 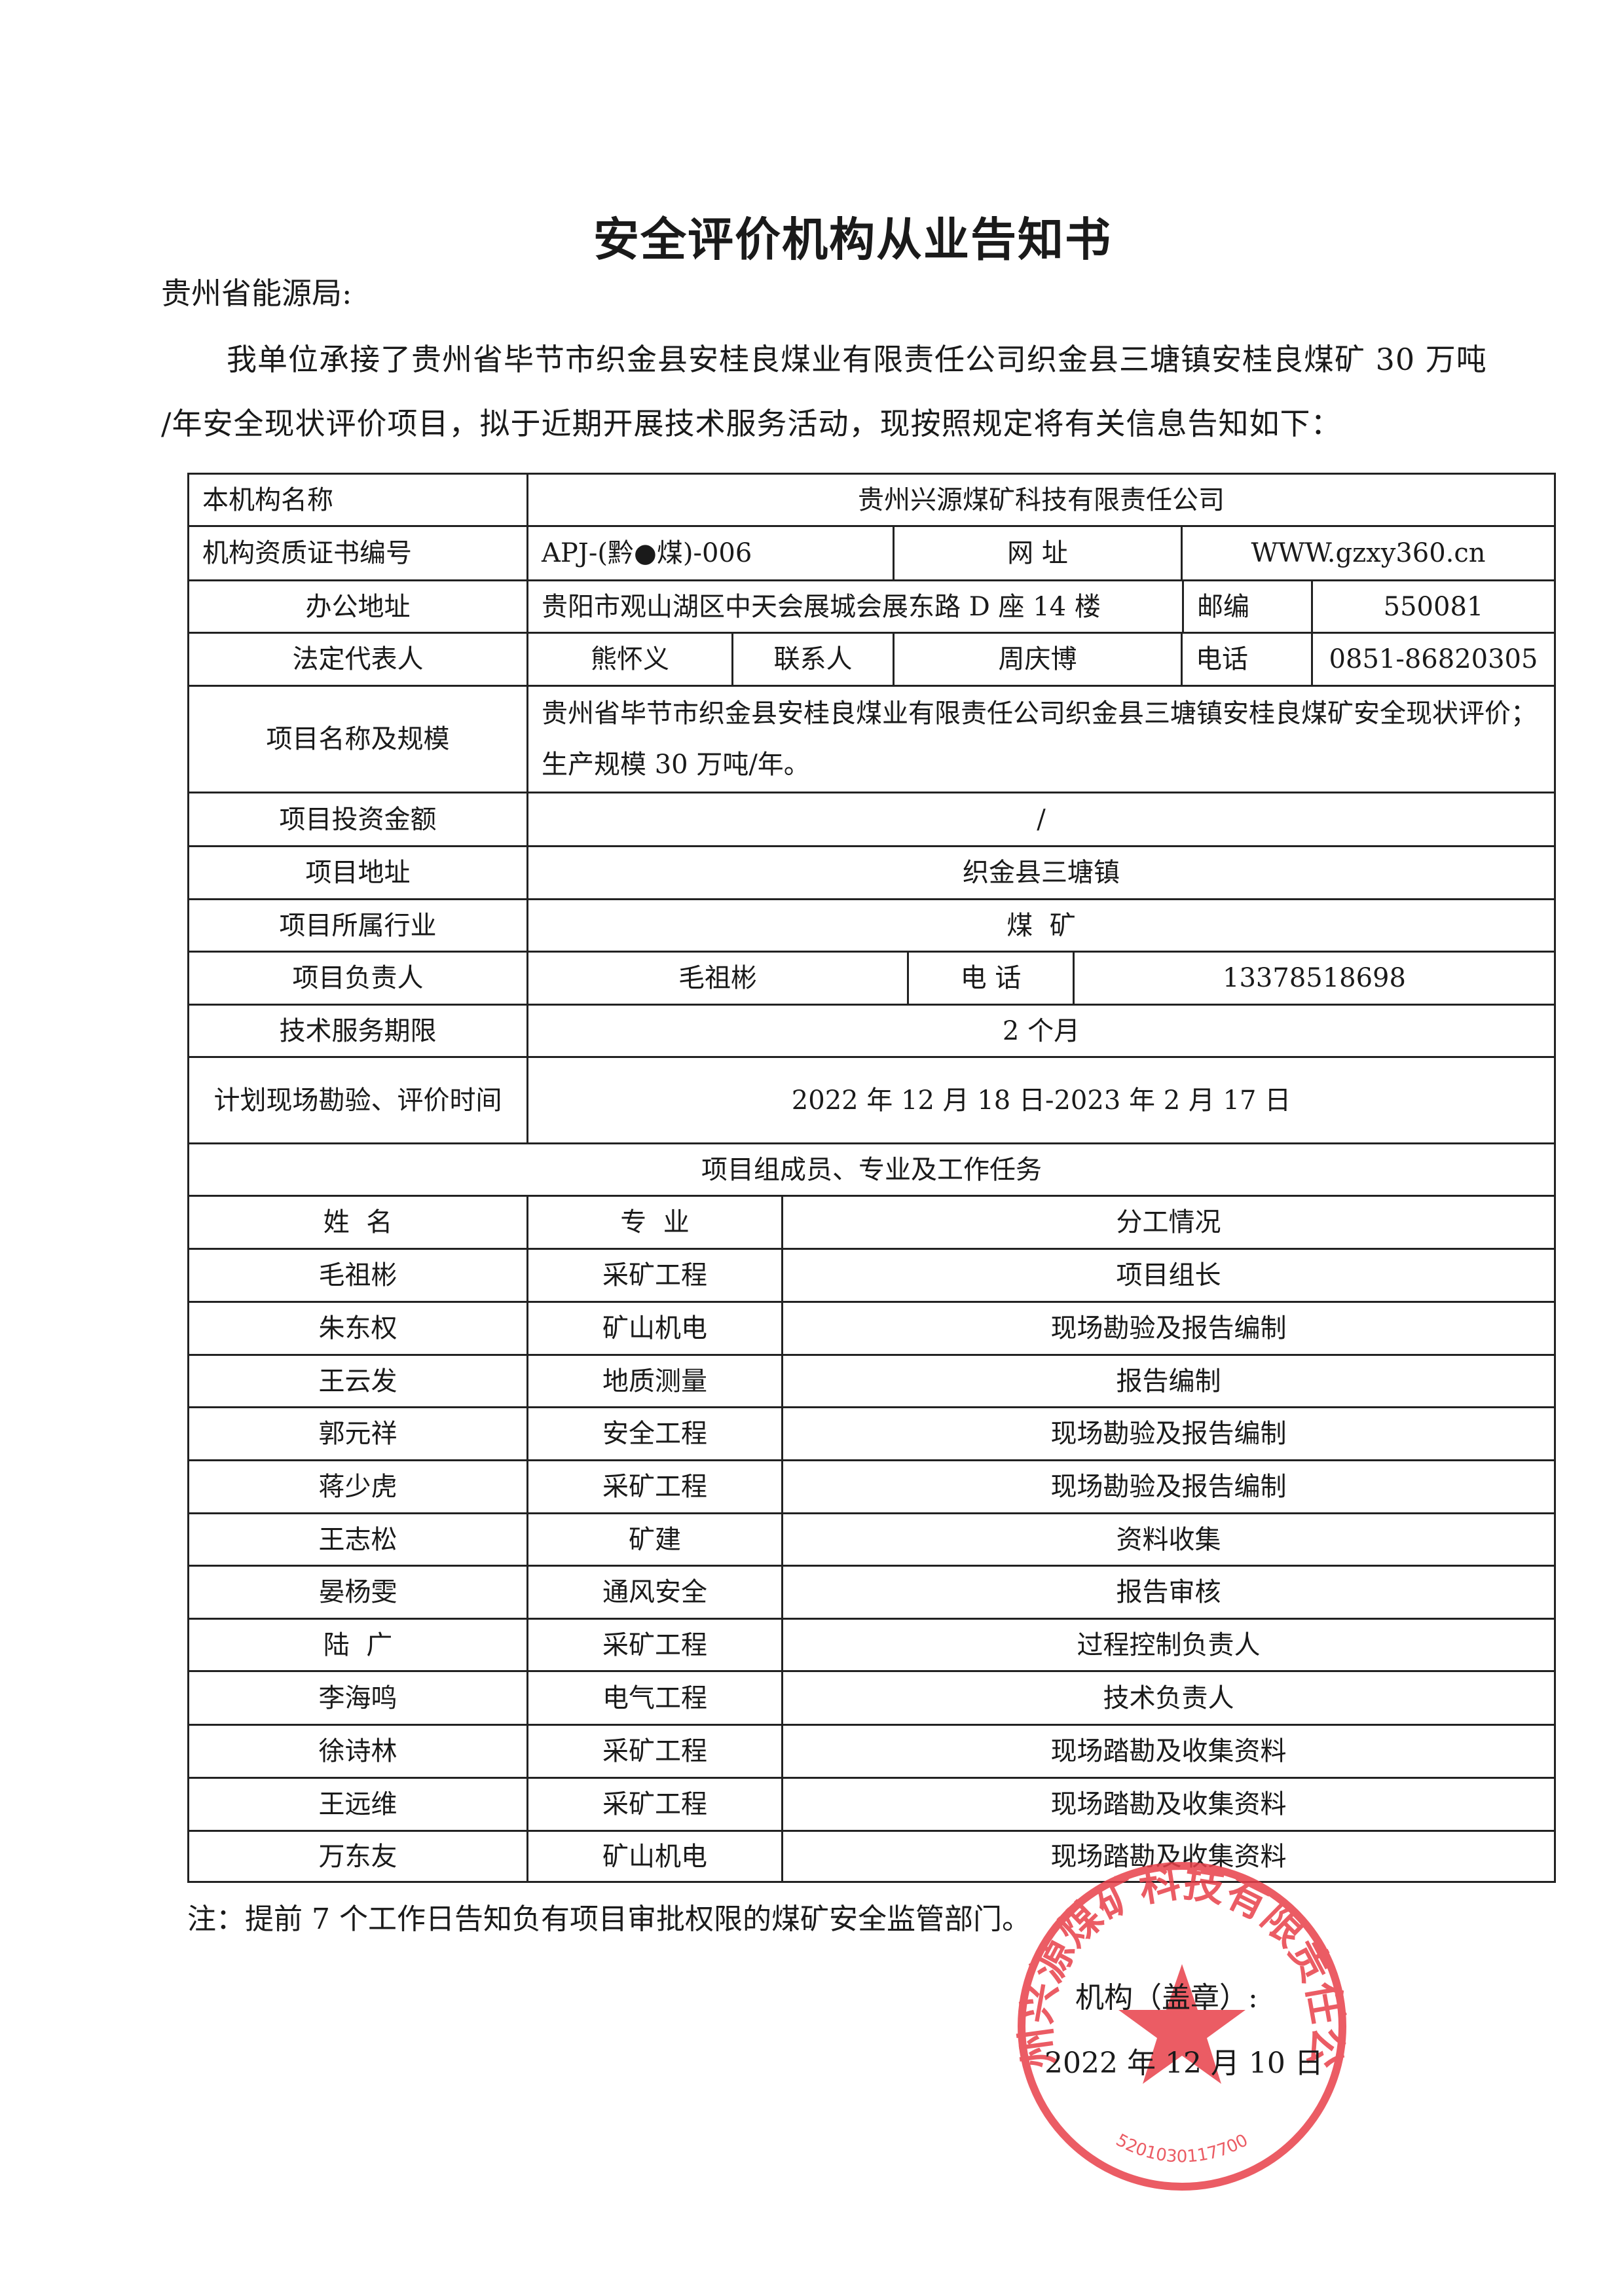 I want to click on column-task: 分工情况, so click(x=1168, y=1222).